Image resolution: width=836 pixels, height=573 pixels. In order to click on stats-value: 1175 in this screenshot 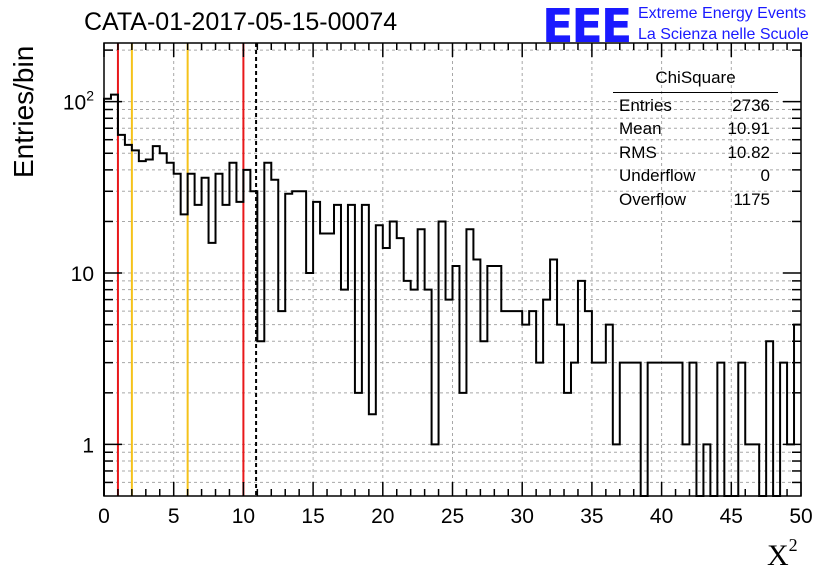, I will do `click(751, 199)`.